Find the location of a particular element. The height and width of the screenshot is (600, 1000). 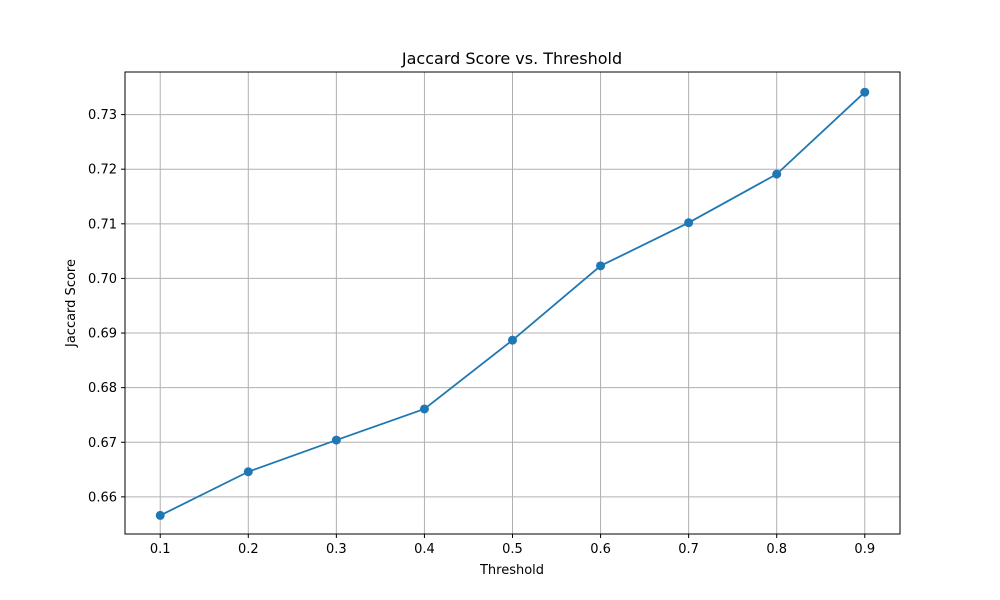

x-tick-label: 0.8 is located at coordinates (776, 549).